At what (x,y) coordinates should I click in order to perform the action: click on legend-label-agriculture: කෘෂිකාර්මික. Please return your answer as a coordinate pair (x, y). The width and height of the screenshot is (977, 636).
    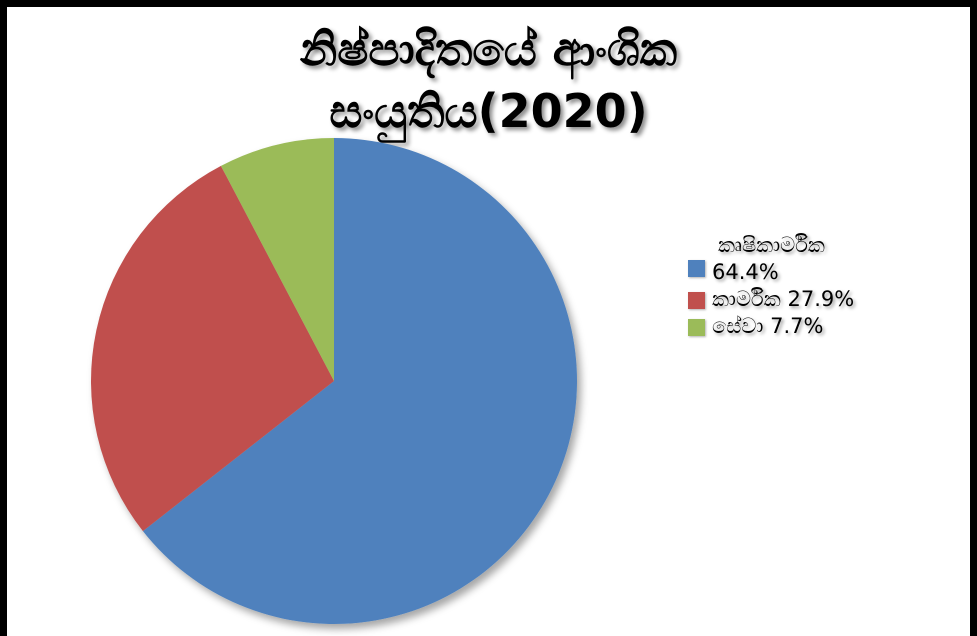
    Looking at the image, I should click on (771, 245).